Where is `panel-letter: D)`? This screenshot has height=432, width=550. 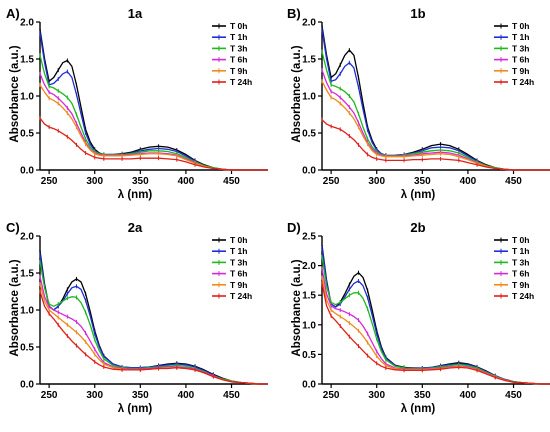 panel-letter: D) is located at coordinates (294, 227).